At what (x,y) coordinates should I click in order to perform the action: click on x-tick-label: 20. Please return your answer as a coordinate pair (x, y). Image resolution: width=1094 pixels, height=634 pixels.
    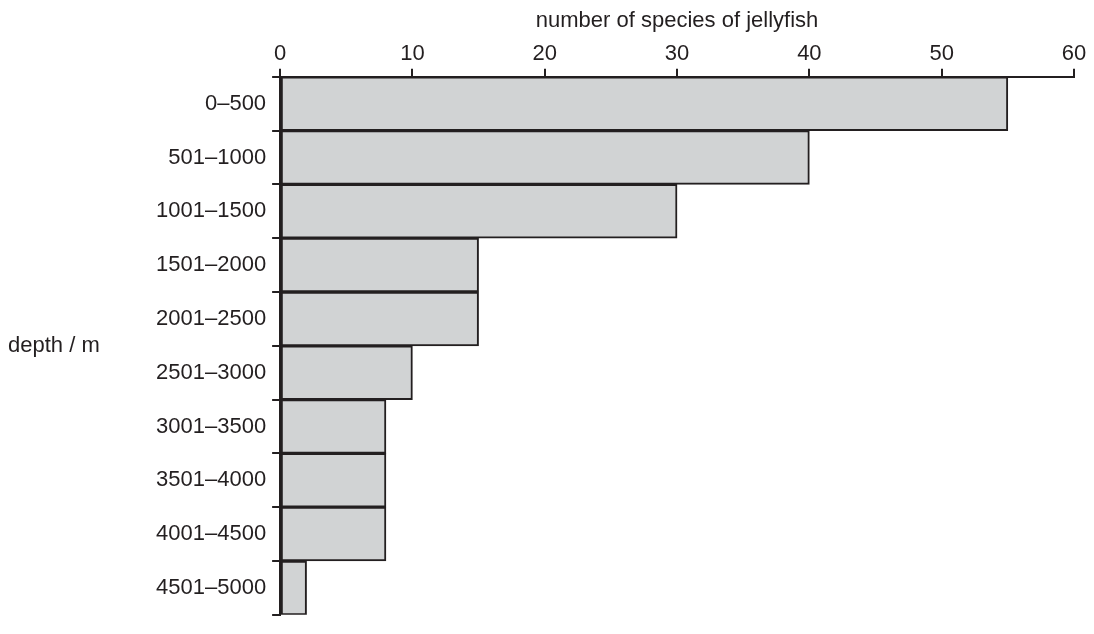
    Looking at the image, I should click on (544, 52).